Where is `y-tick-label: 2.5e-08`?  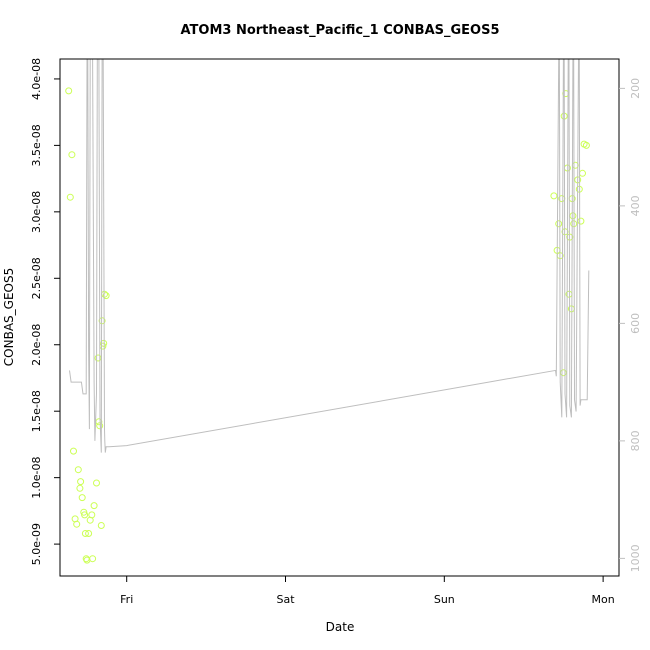 y-tick-label: 2.5e-08 is located at coordinates (36, 278).